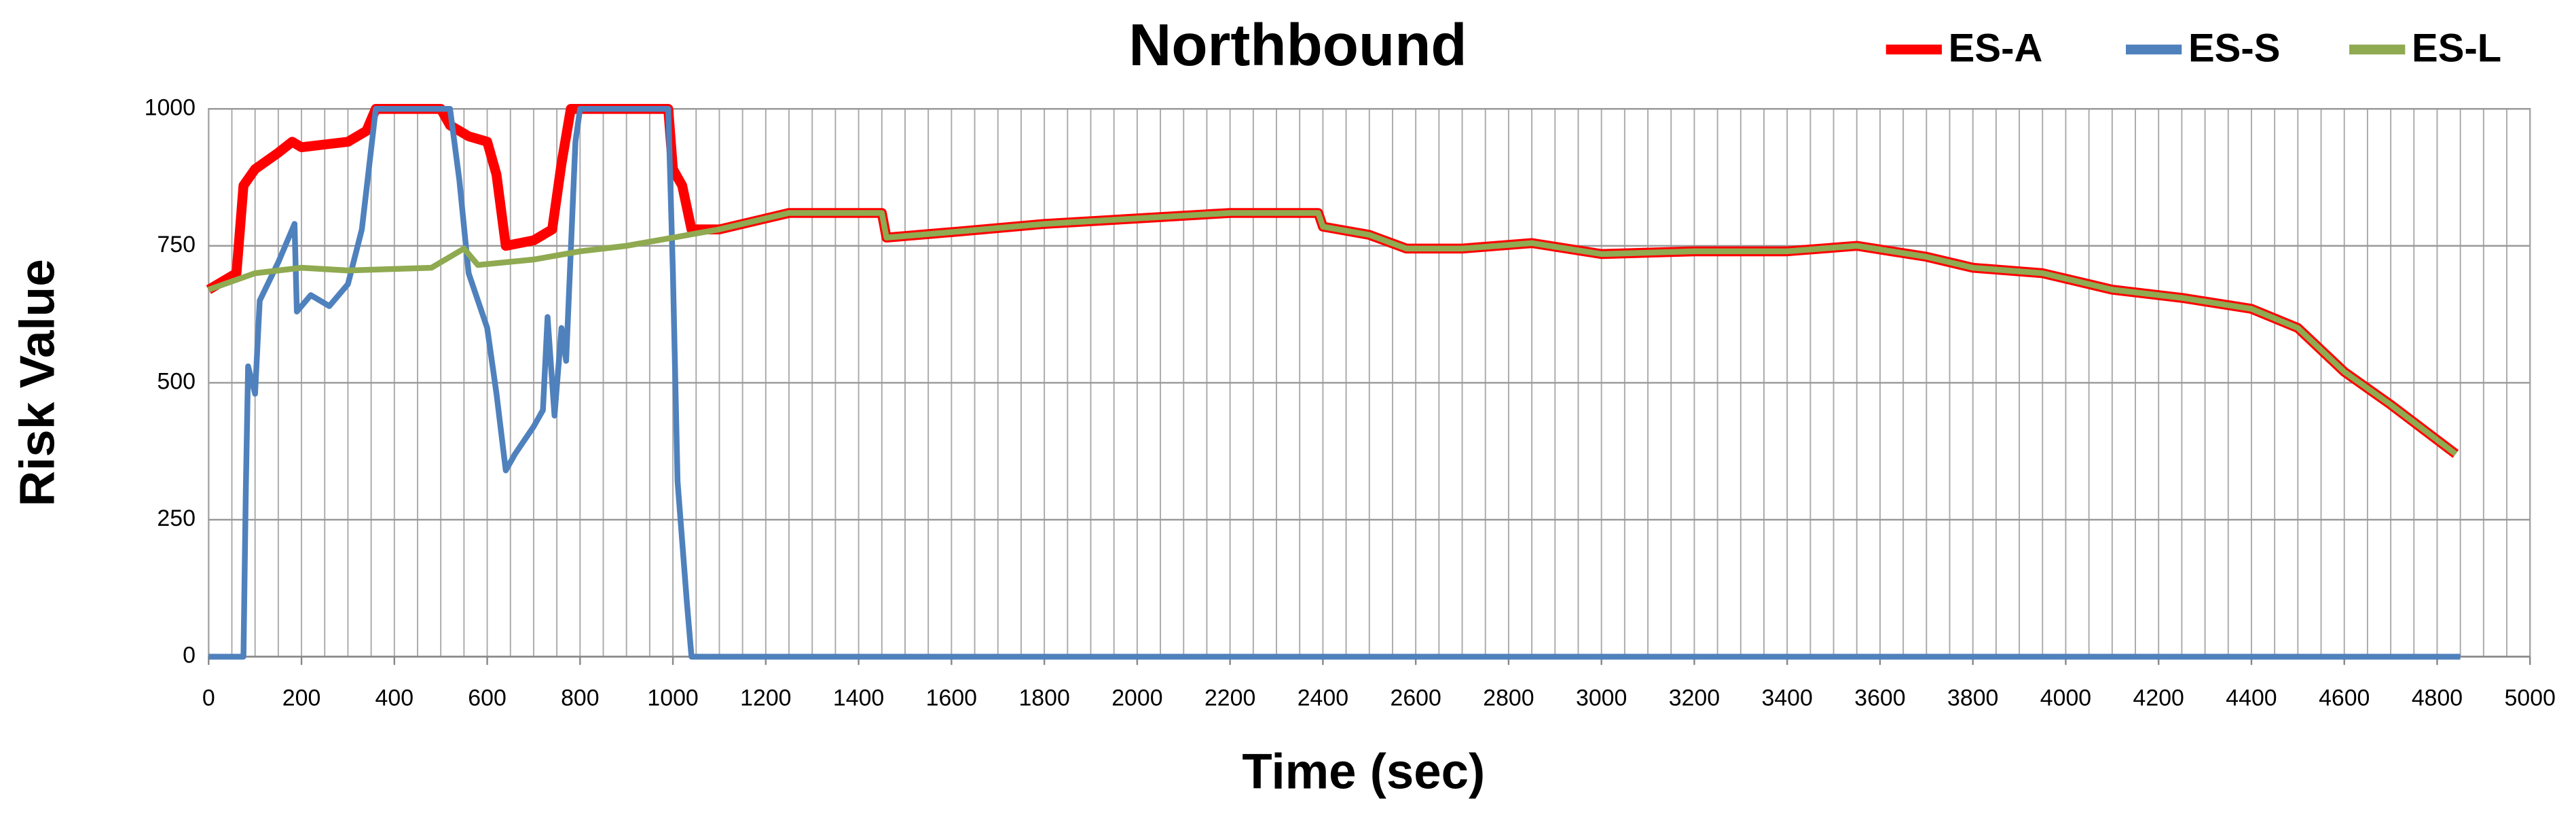 The height and width of the screenshot is (820, 2576). Describe the element at coordinates (580, 698) in the screenshot. I see `x-tick-label: 800` at that location.